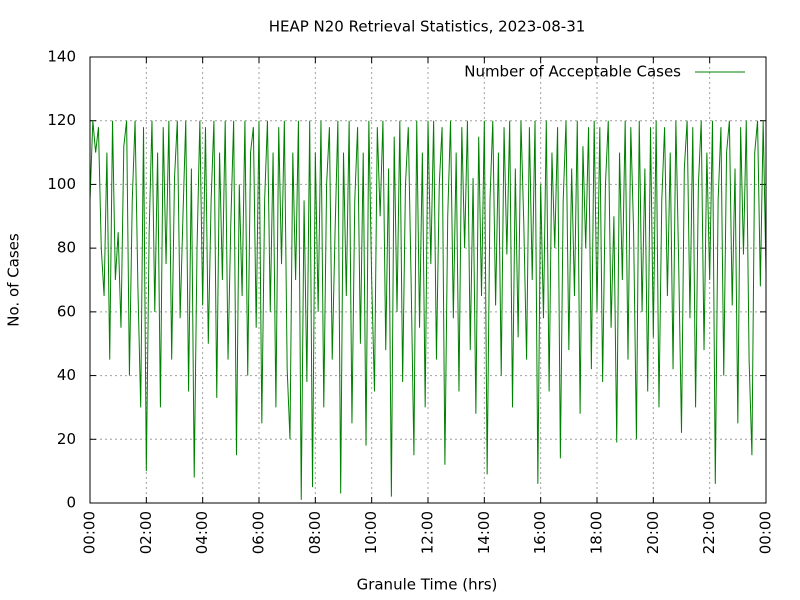 This screenshot has height=600, width=800. Describe the element at coordinates (66, 375) in the screenshot. I see `y-tick-label: 40` at that location.